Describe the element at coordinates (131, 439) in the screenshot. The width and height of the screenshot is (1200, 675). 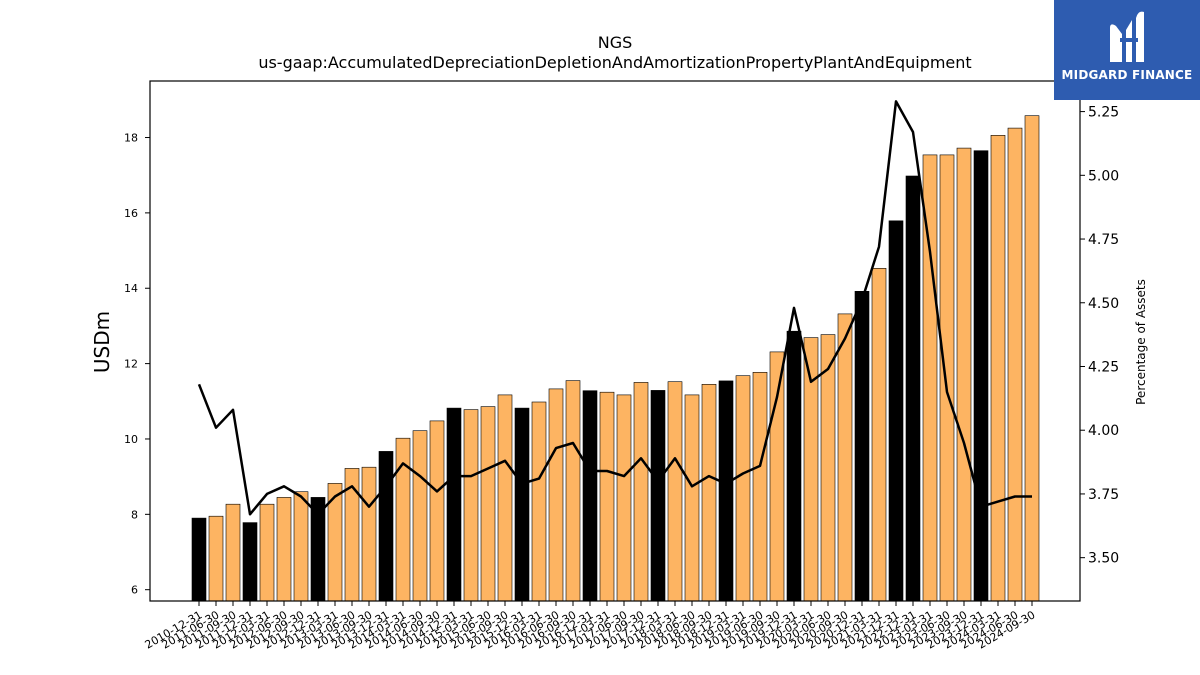
I see `y-tick-label: 10` at that location.